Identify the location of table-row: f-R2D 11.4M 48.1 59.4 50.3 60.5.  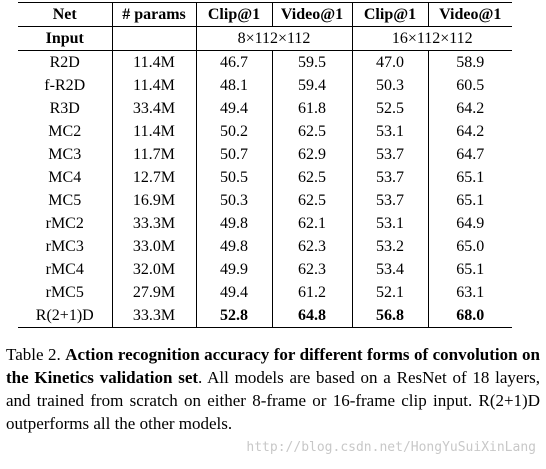
(265, 85).